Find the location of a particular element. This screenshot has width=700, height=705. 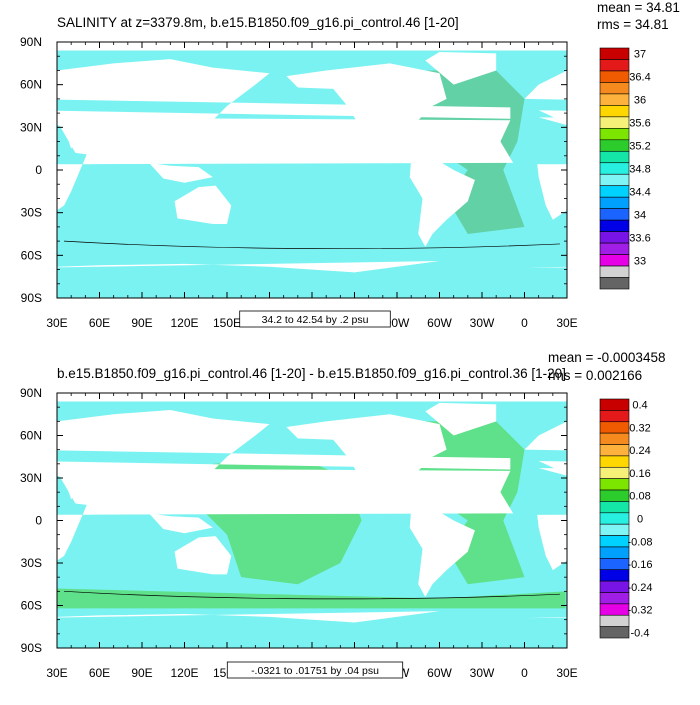

colorbar-label: 0.32 is located at coordinates (639, 428).